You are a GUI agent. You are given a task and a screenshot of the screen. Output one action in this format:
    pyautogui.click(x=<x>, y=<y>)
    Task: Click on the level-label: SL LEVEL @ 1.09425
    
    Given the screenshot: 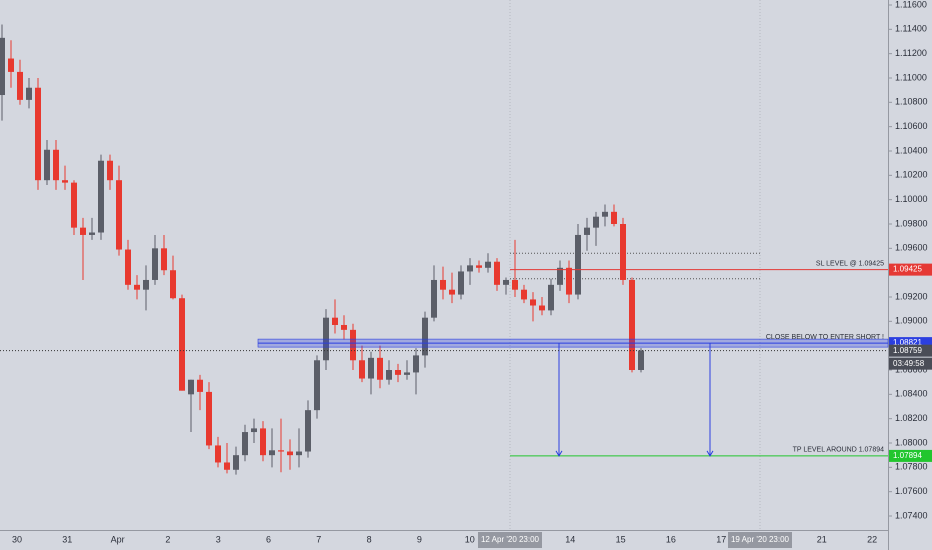 What is the action you would take?
    pyautogui.click(x=850, y=263)
    